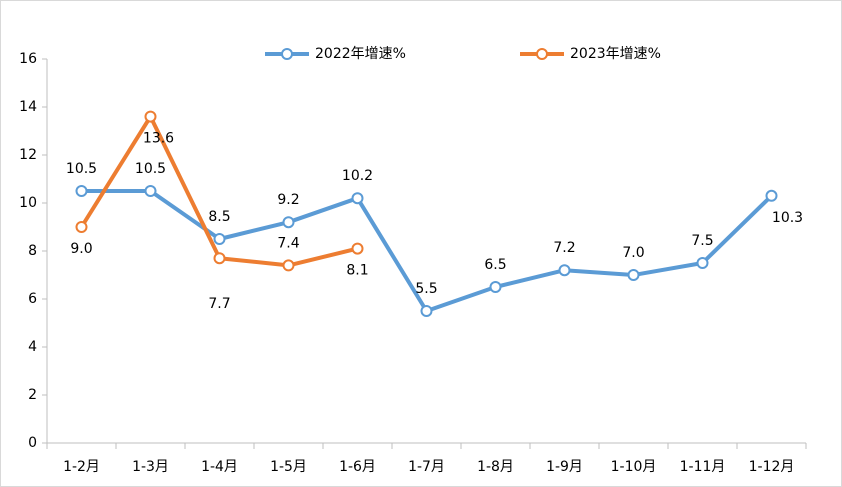 The width and height of the screenshot is (842, 487). What do you see at coordinates (495, 467) in the screenshot?
I see `x-tick-label: 1-8月` at bounding box center [495, 467].